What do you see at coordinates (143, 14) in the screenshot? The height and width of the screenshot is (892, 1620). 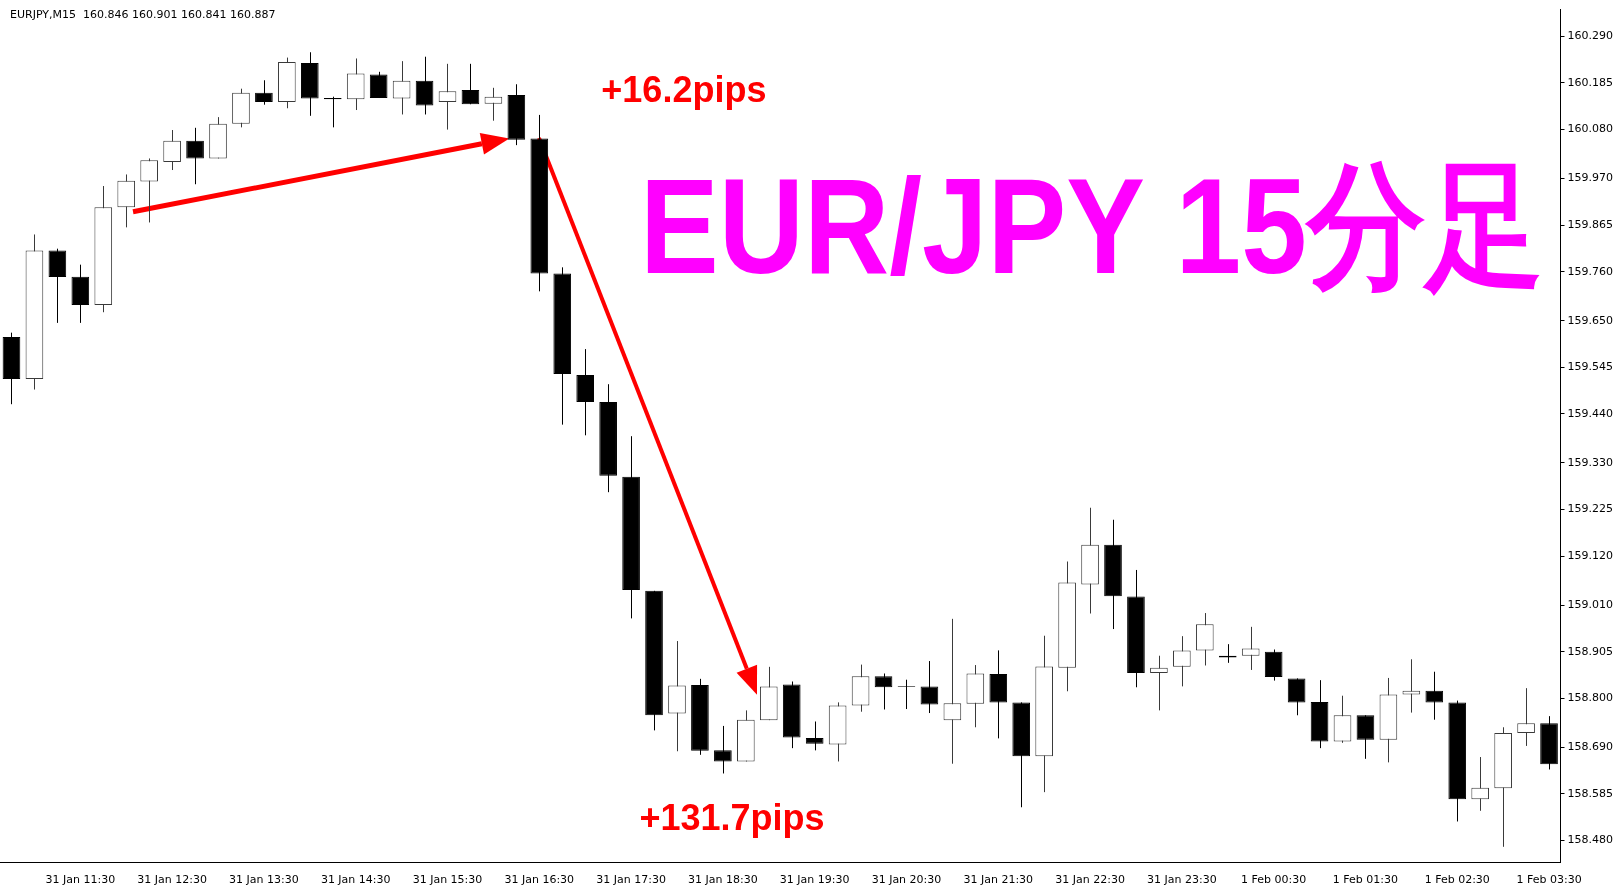 I see `chart-subtitle: EURJPY,M15 160.846 160.901 160.841 160.887` at bounding box center [143, 14].